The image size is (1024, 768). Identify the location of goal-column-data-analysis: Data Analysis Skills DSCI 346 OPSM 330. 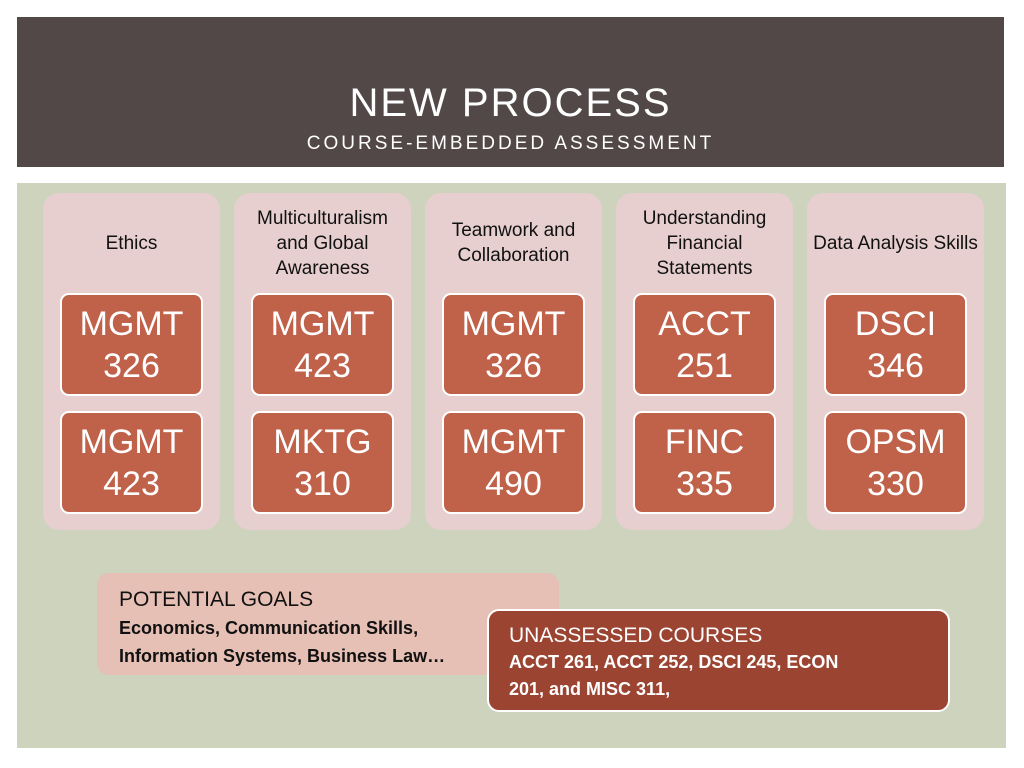
(895, 361).